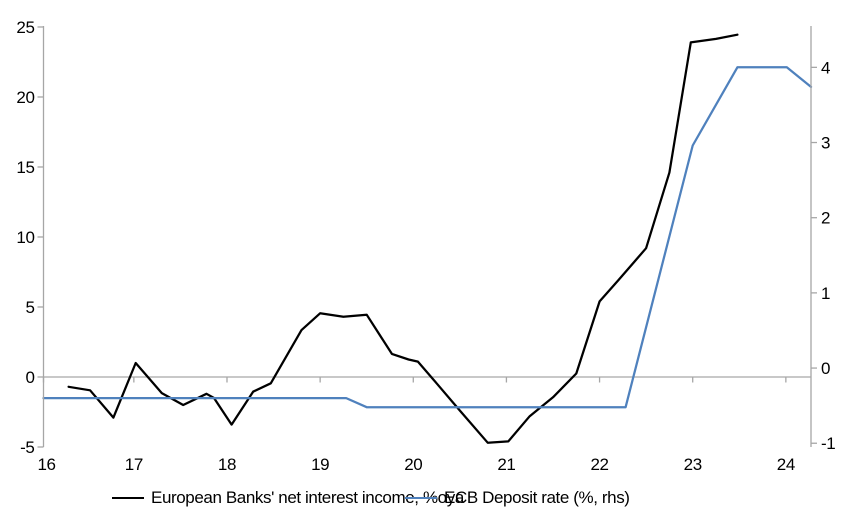 The width and height of the screenshot is (852, 531). Describe the element at coordinates (25, 27) in the screenshot. I see `y-left-tick-label: 25` at that location.